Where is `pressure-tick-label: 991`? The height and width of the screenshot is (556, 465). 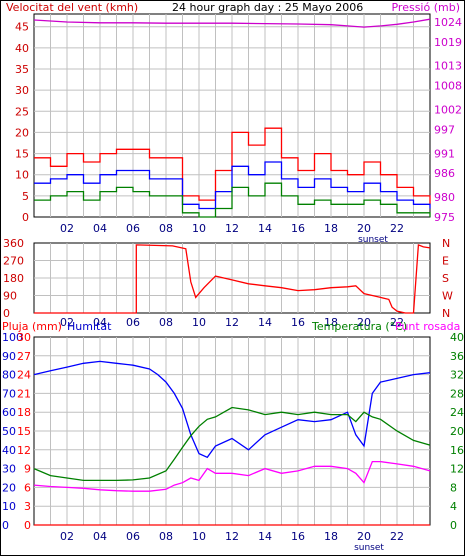 pressure-tick-label: 991 is located at coordinates (444, 153).